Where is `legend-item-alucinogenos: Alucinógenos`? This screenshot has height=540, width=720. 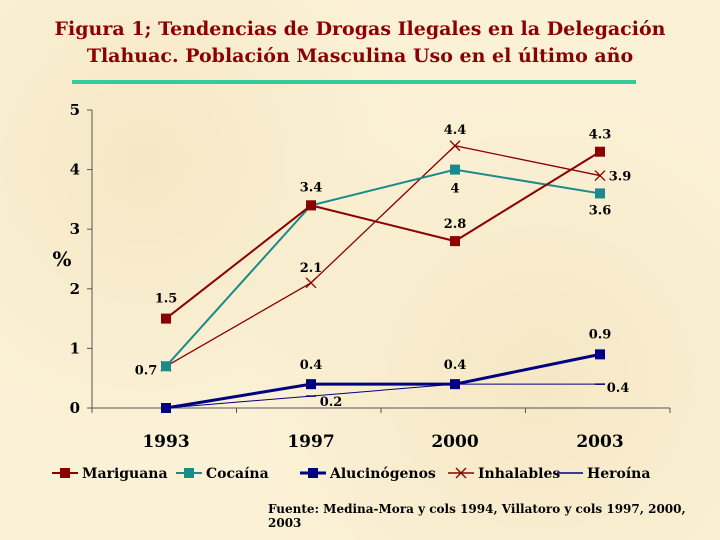
legend-item-alucinogenos: Alucinógenos is located at coordinates (368, 474).